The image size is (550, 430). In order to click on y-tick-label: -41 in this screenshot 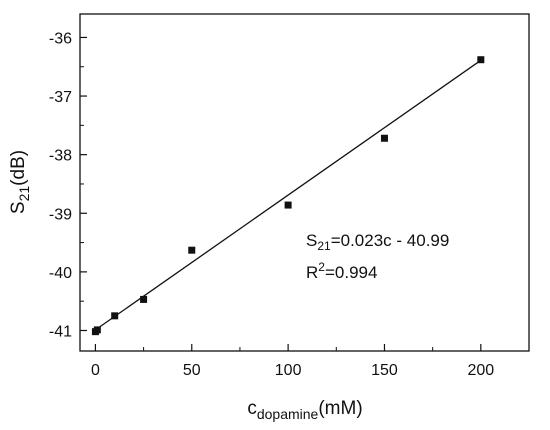, I will do `click(60, 331)`.